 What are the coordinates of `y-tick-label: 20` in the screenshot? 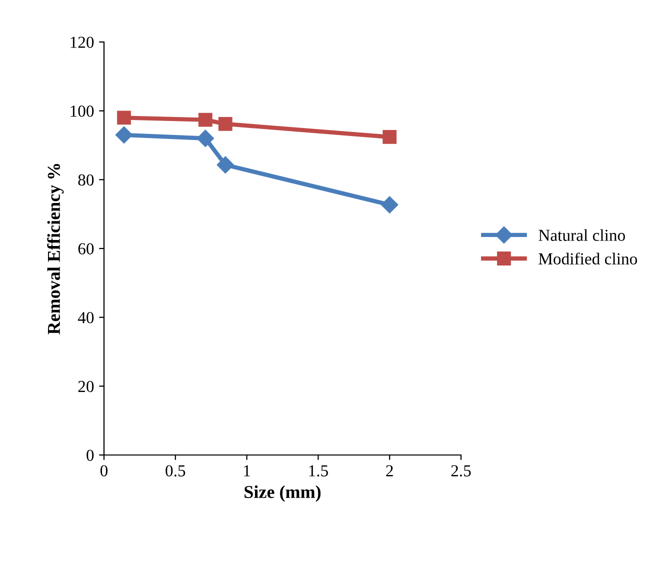 It's located at (86, 386).